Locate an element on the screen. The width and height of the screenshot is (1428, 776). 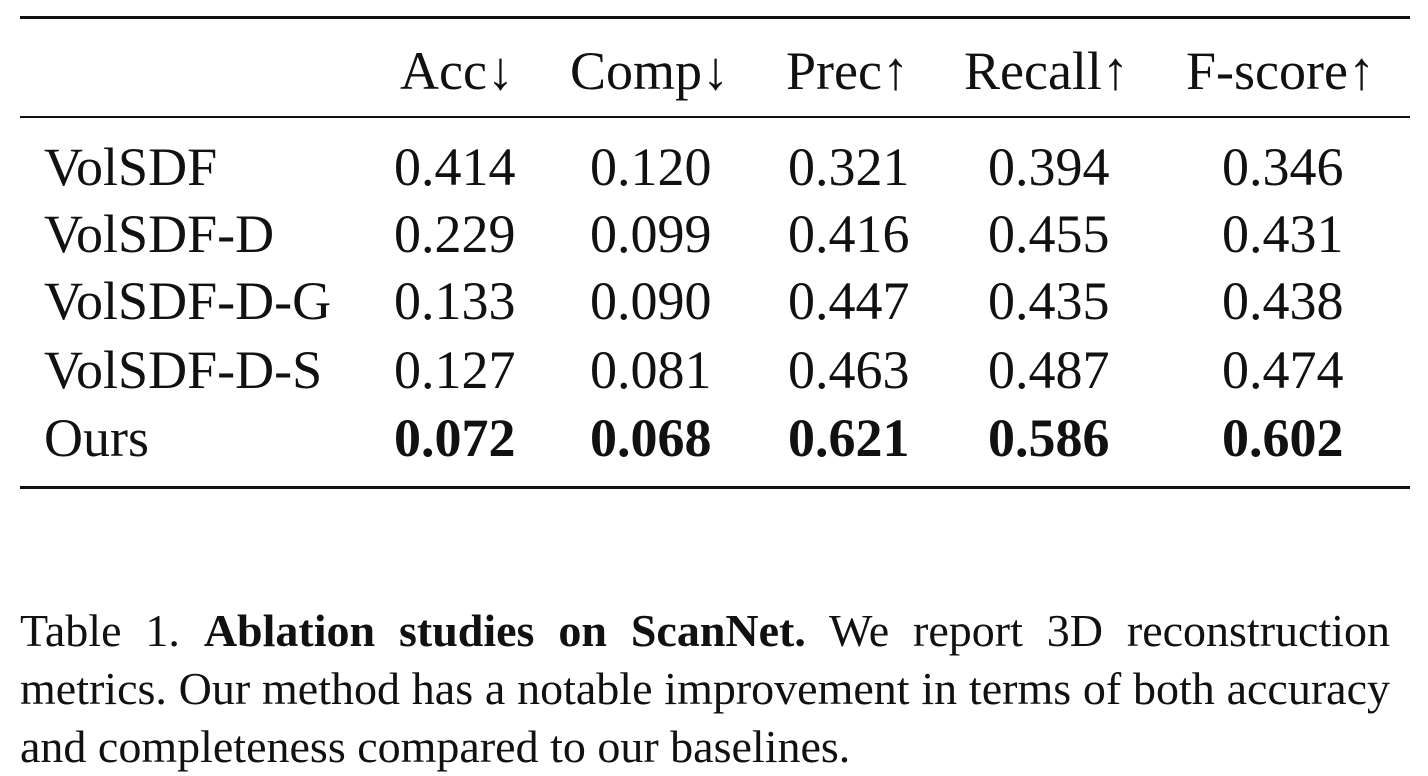
cell-fscore-best: 0.602 is located at coordinates (1283, 438).